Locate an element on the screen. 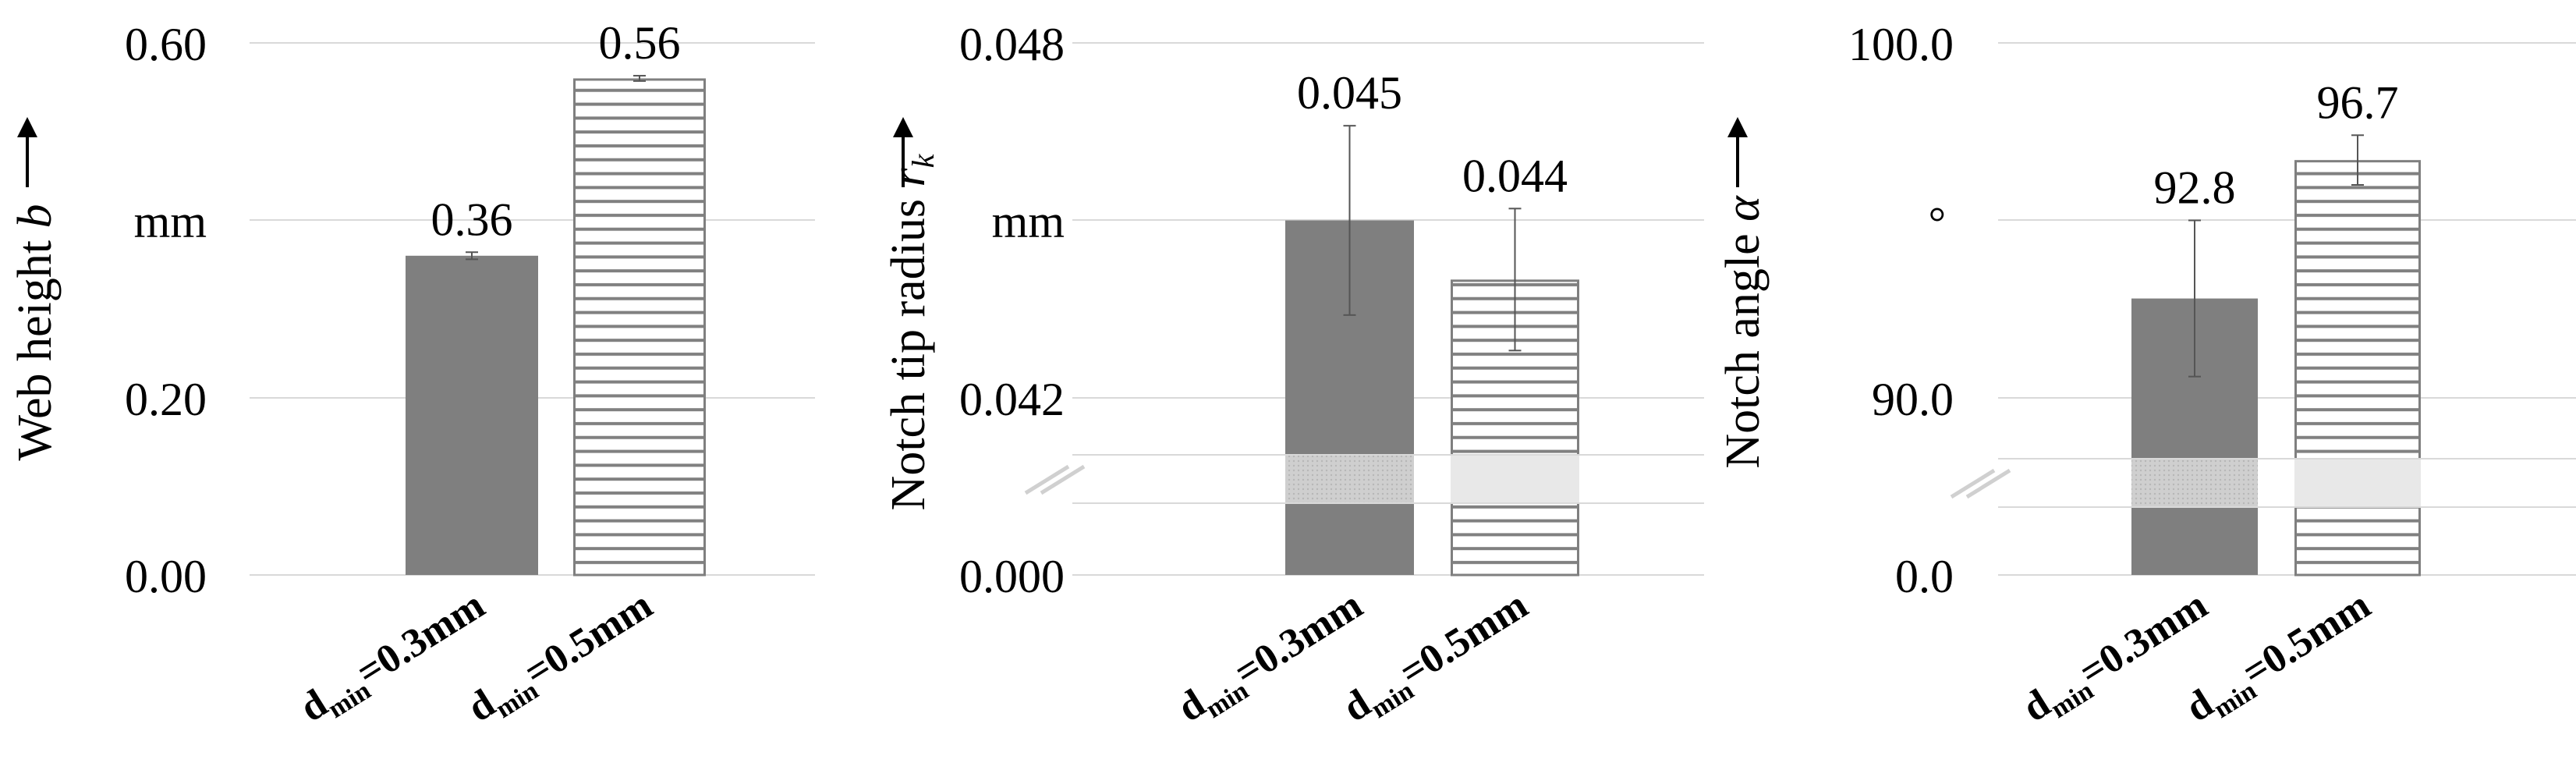  y-axis-title-word: Notch angle is located at coordinates (1743, 345).